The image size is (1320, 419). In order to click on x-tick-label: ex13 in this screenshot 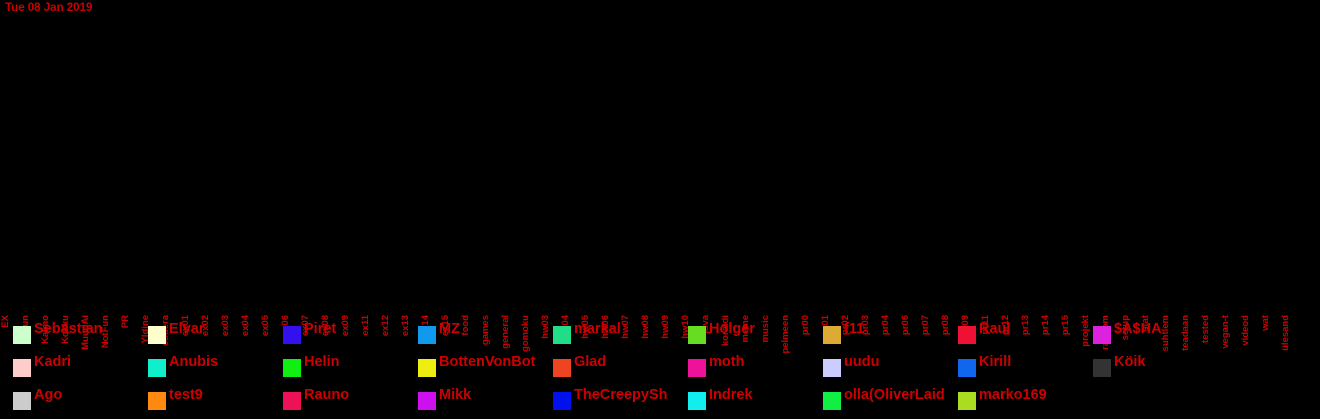, I will do `click(405, 325)`.